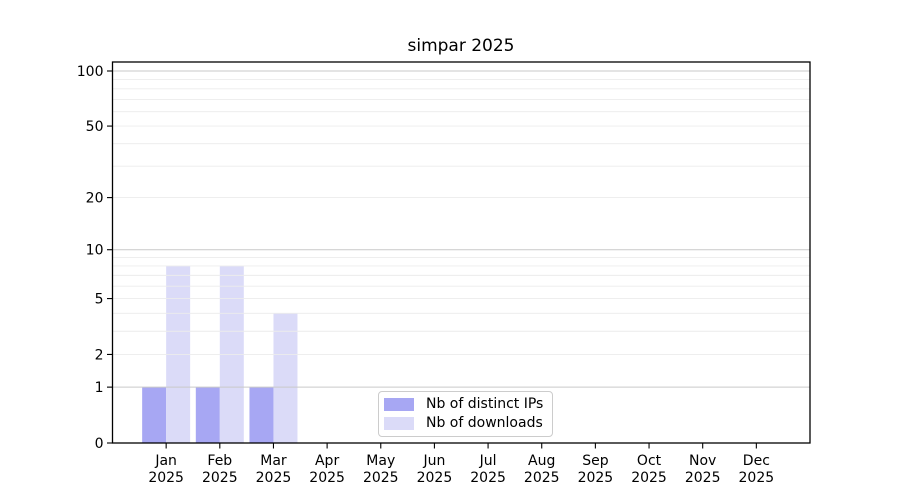 This screenshot has width=900, height=500. Describe the element at coordinates (99, 355) in the screenshot. I see `y-tick-label: 2` at that location.